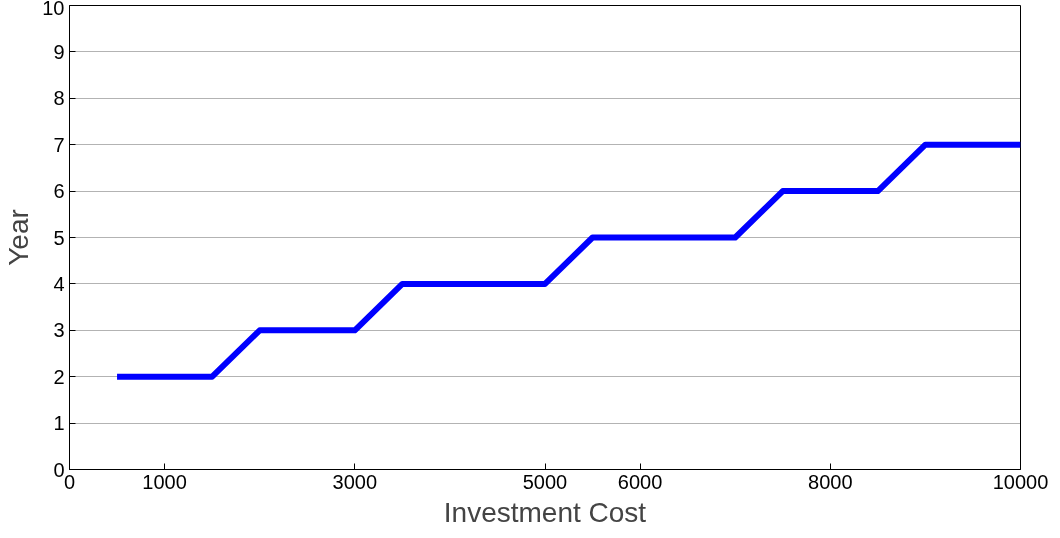  I want to click on x-tick-label: 3000, so click(355, 481).